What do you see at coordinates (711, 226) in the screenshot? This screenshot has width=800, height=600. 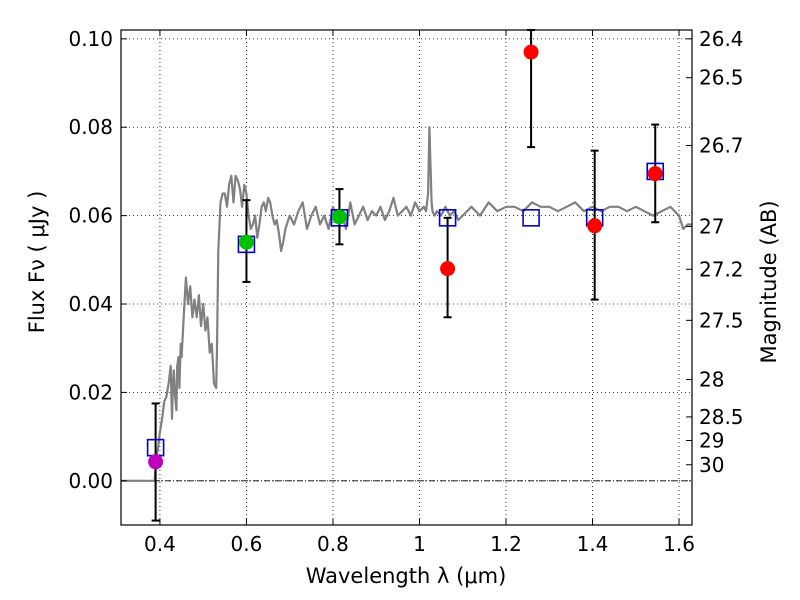 I see `mag-tick-label: 27` at bounding box center [711, 226].